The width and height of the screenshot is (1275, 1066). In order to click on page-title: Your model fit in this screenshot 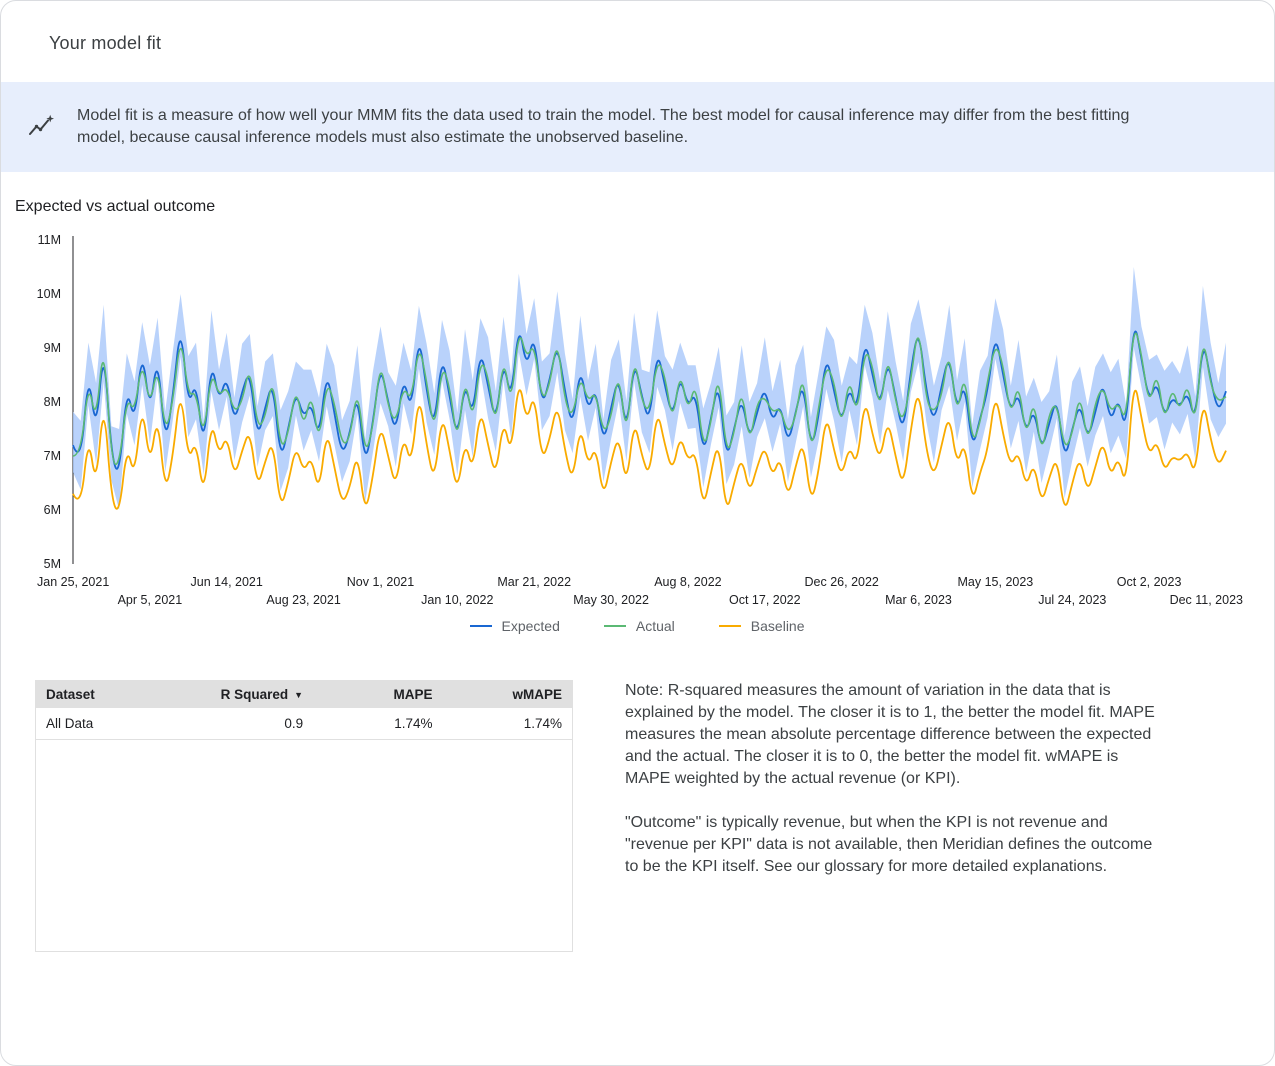, I will do `click(105, 43)`.